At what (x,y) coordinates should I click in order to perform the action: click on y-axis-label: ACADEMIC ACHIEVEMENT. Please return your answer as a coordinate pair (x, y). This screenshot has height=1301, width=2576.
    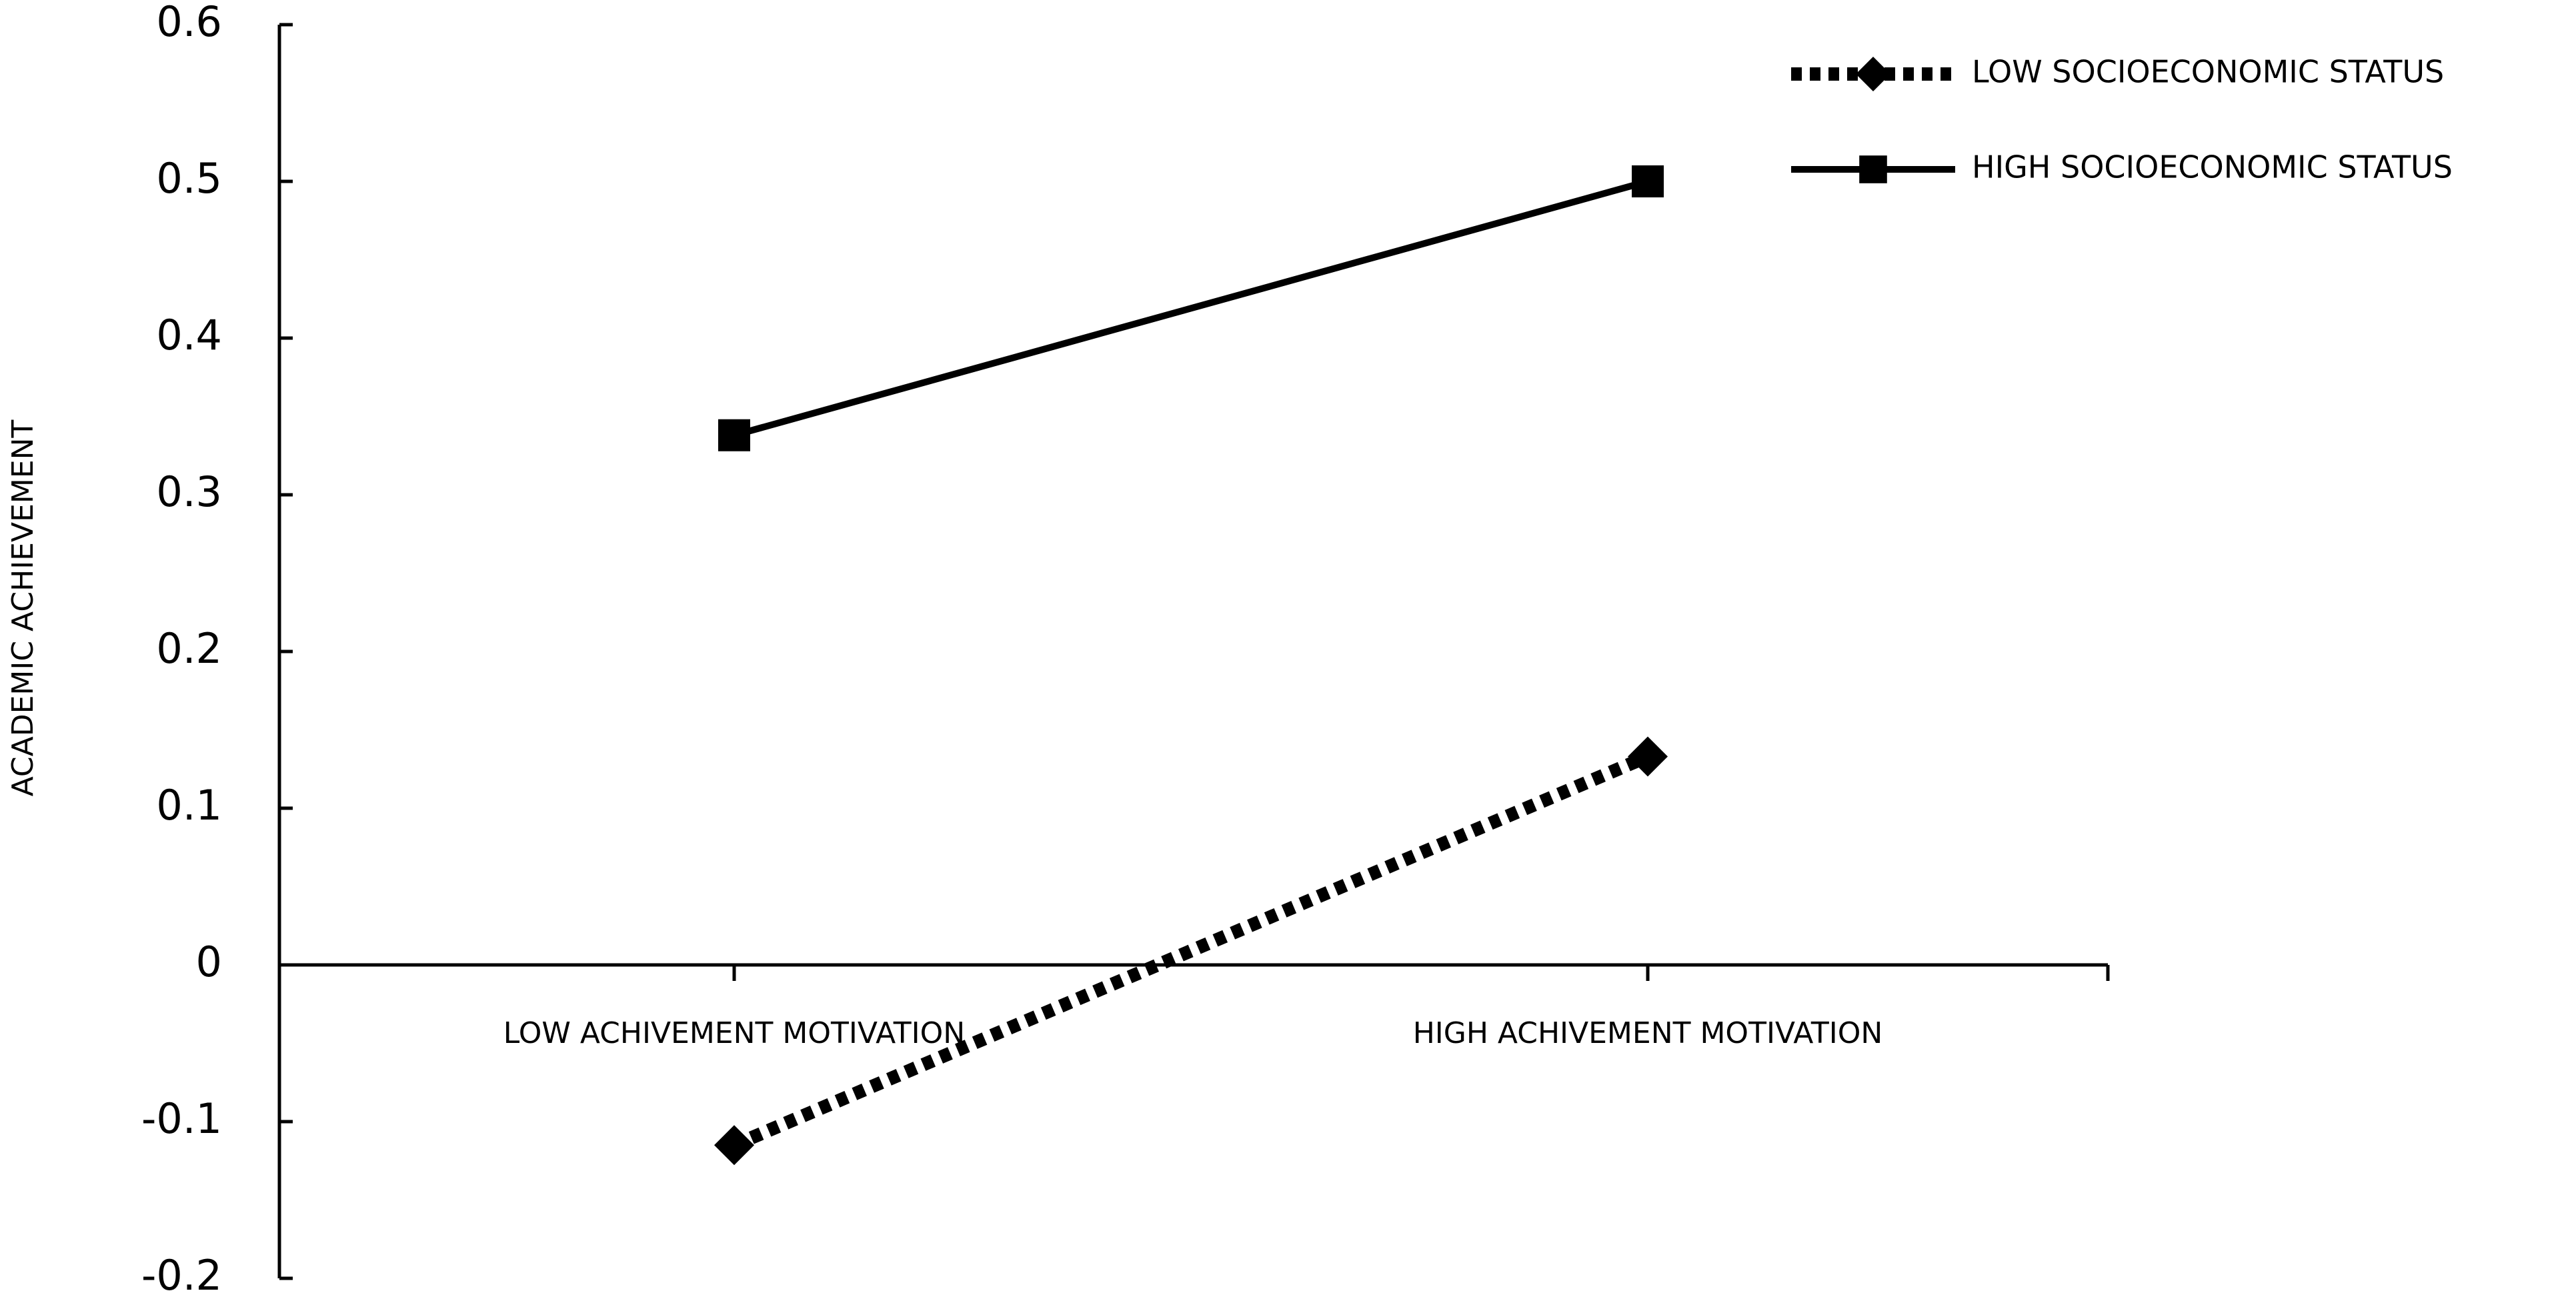
    Looking at the image, I should click on (23, 607).